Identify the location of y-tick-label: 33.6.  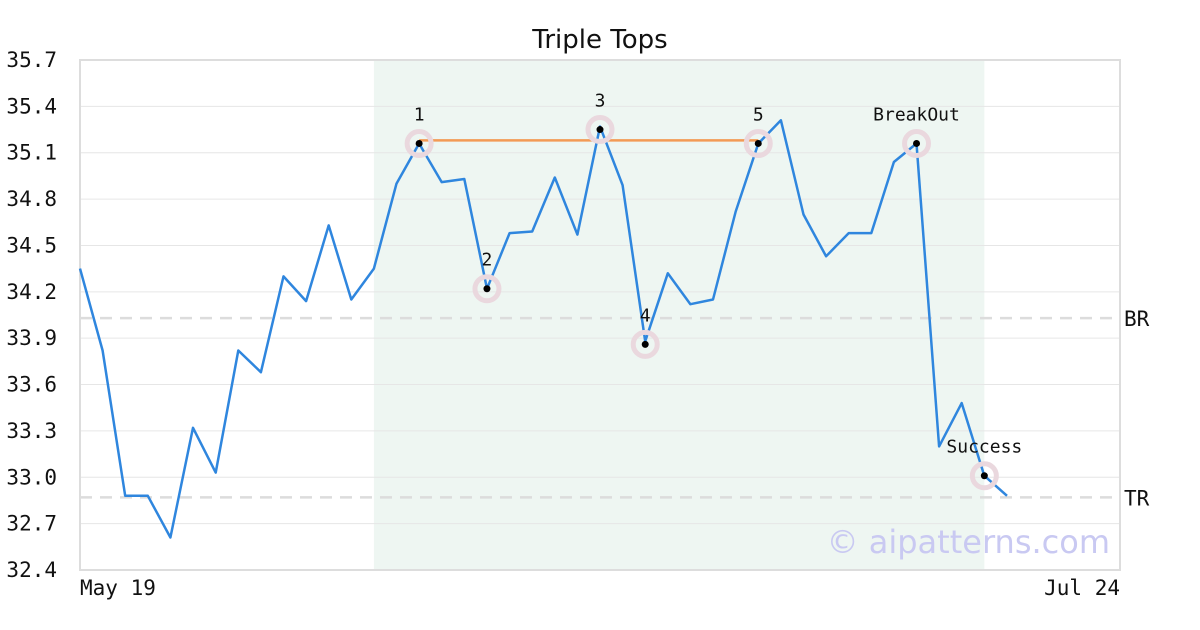
(31, 385).